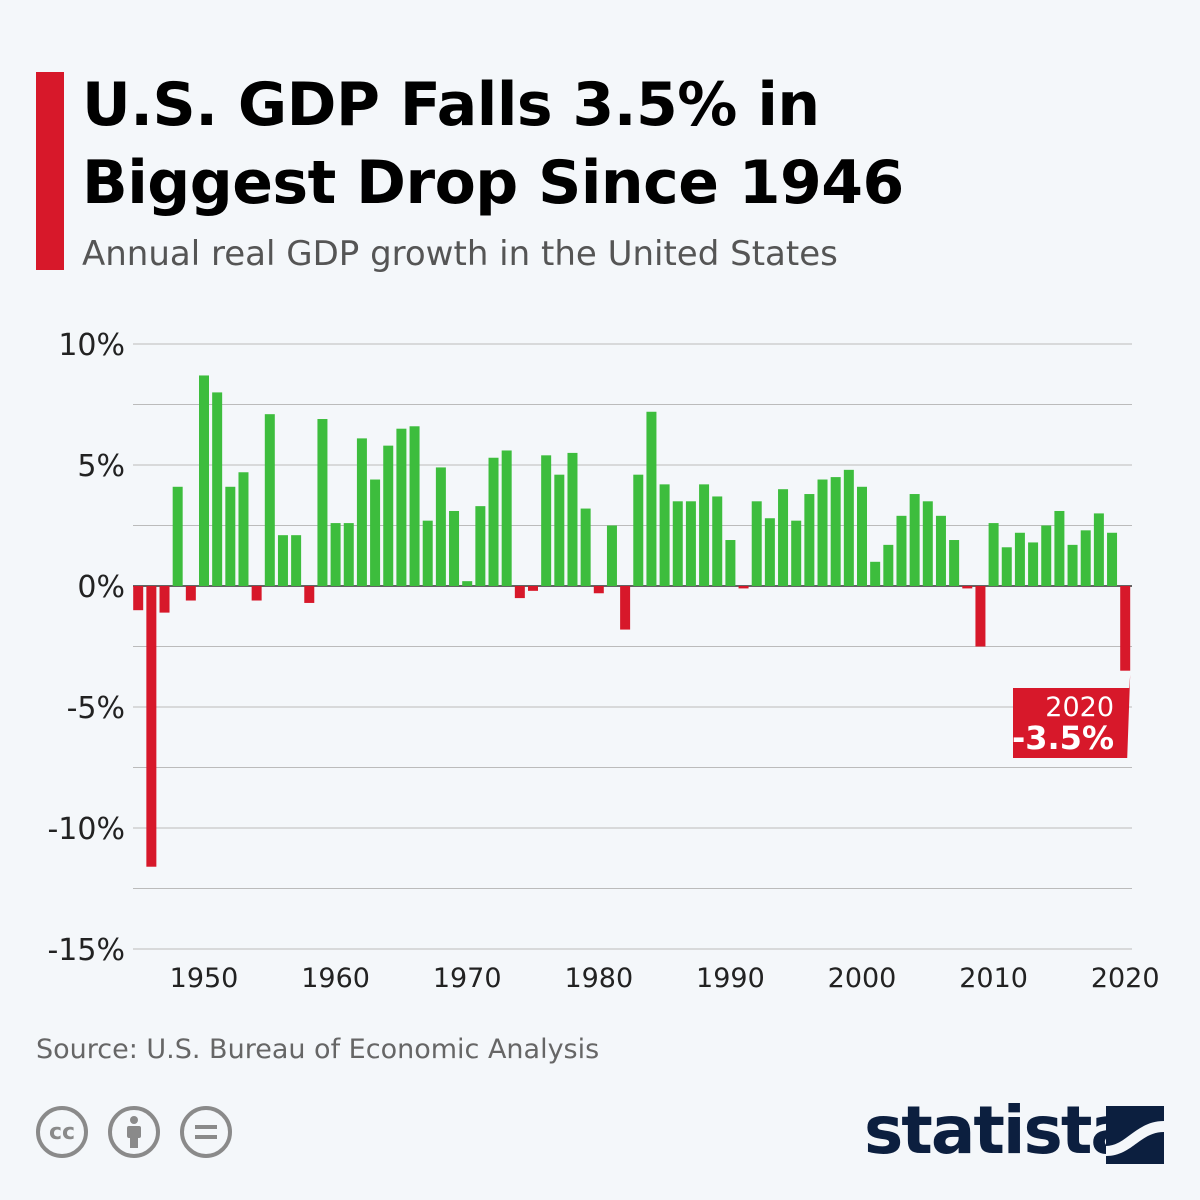 The height and width of the screenshot is (1200, 1200). I want to click on bar-1969, so click(454, 548).